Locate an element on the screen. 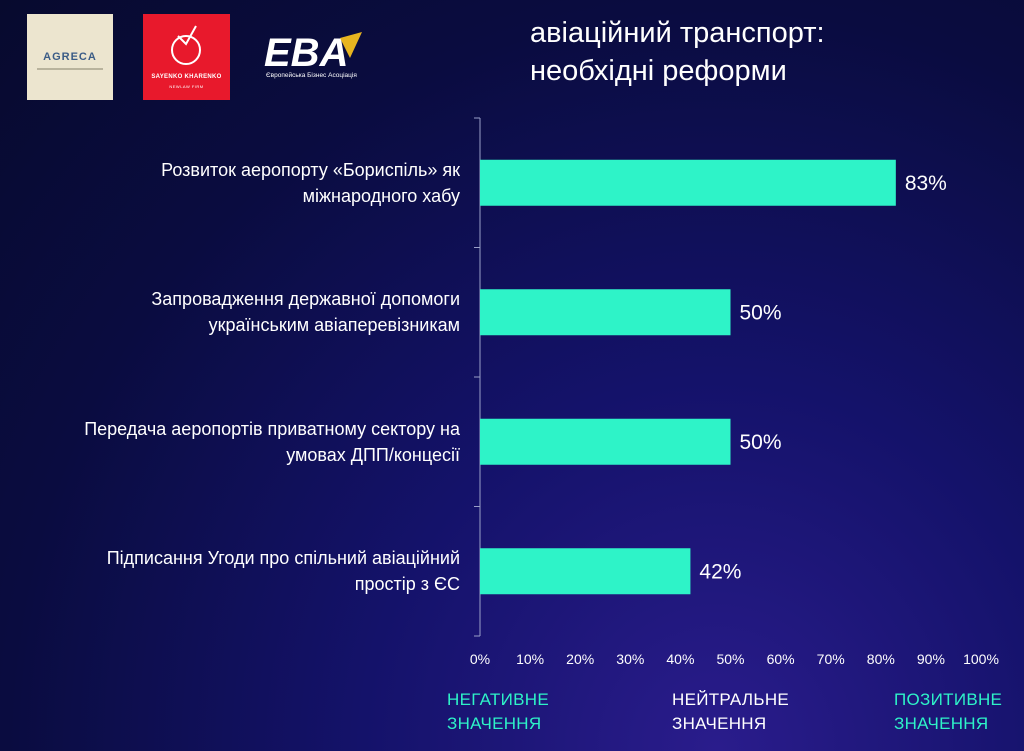 This screenshot has height=751, width=1024. data-label: 83% is located at coordinates (926, 183).